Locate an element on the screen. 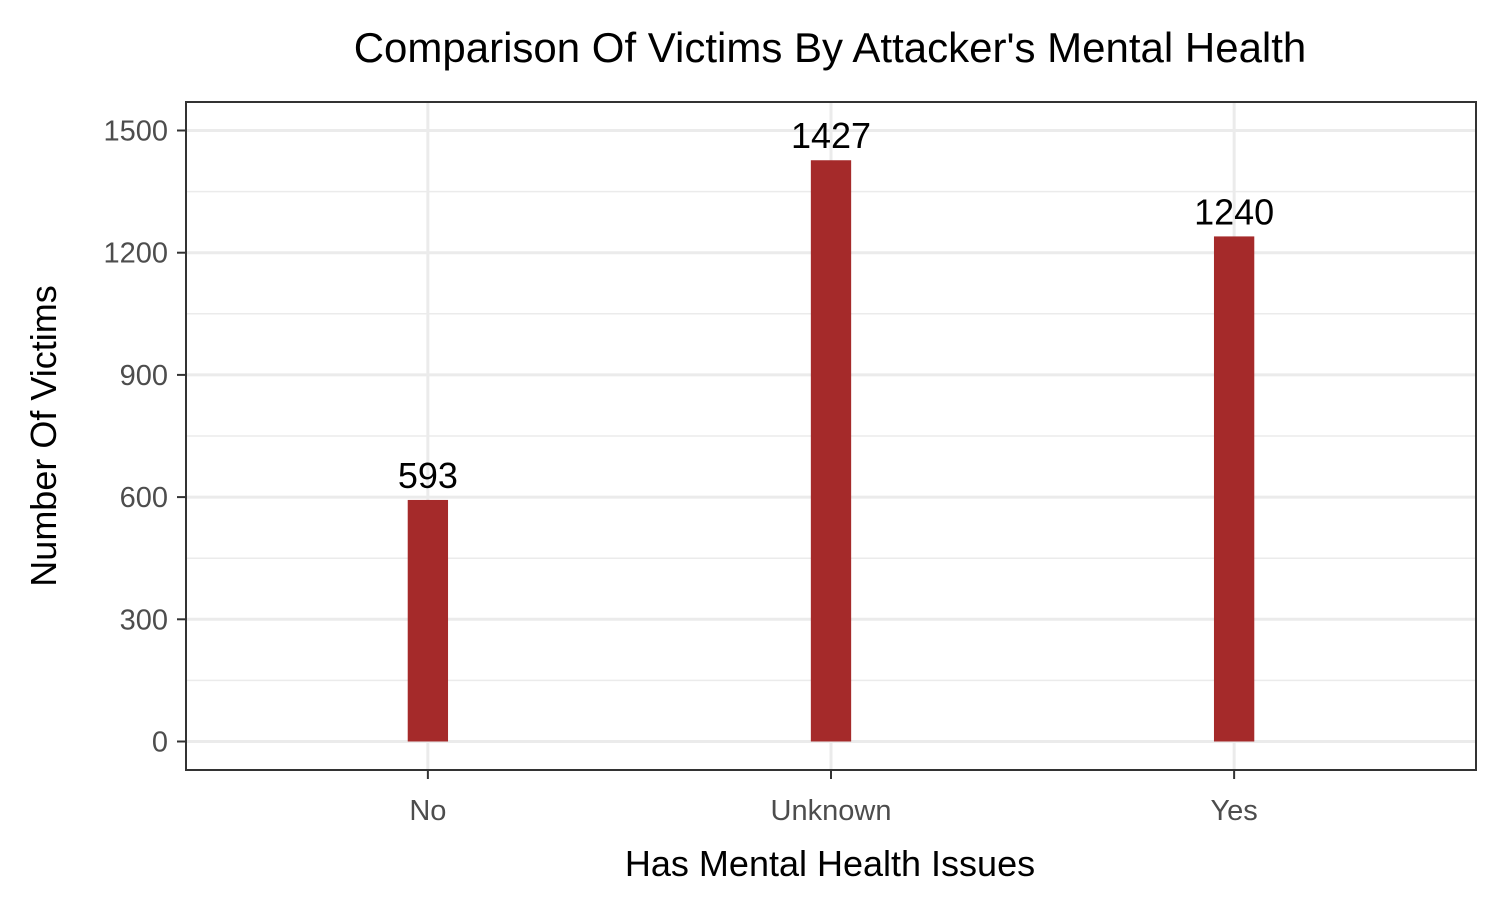 This screenshot has height=900, width=1500. x-axis-ticks: No Unknown Yes is located at coordinates (833, 798).